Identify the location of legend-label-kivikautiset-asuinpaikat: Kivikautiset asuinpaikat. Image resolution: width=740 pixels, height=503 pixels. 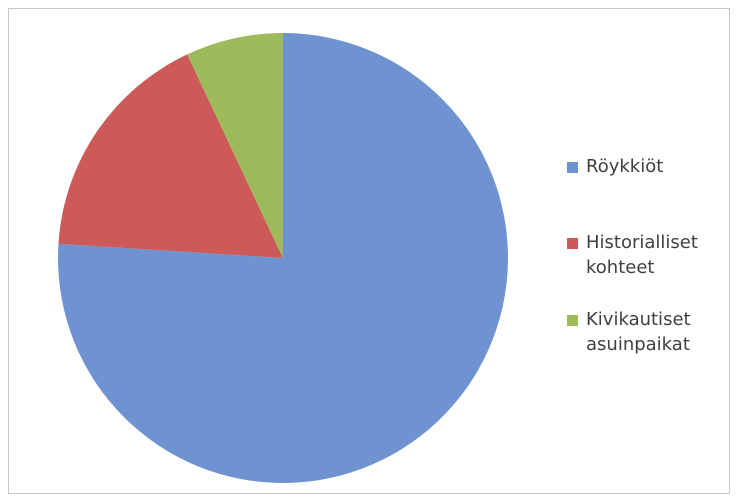
(638, 332).